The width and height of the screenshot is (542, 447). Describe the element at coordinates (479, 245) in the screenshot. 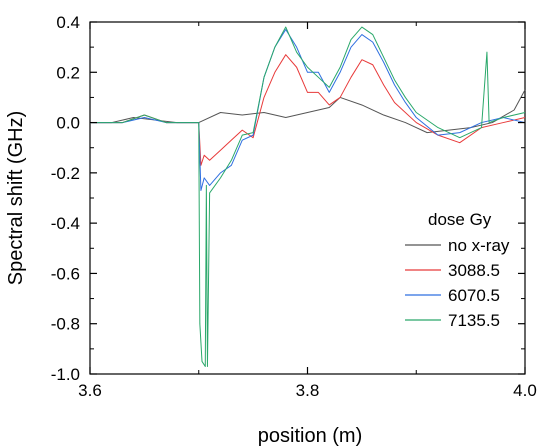

I see `legend-label-no-x-ray: no x-ray` at that location.